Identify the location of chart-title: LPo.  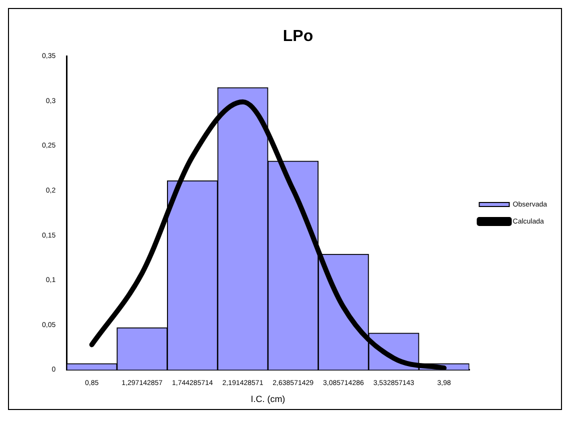
(298, 37).